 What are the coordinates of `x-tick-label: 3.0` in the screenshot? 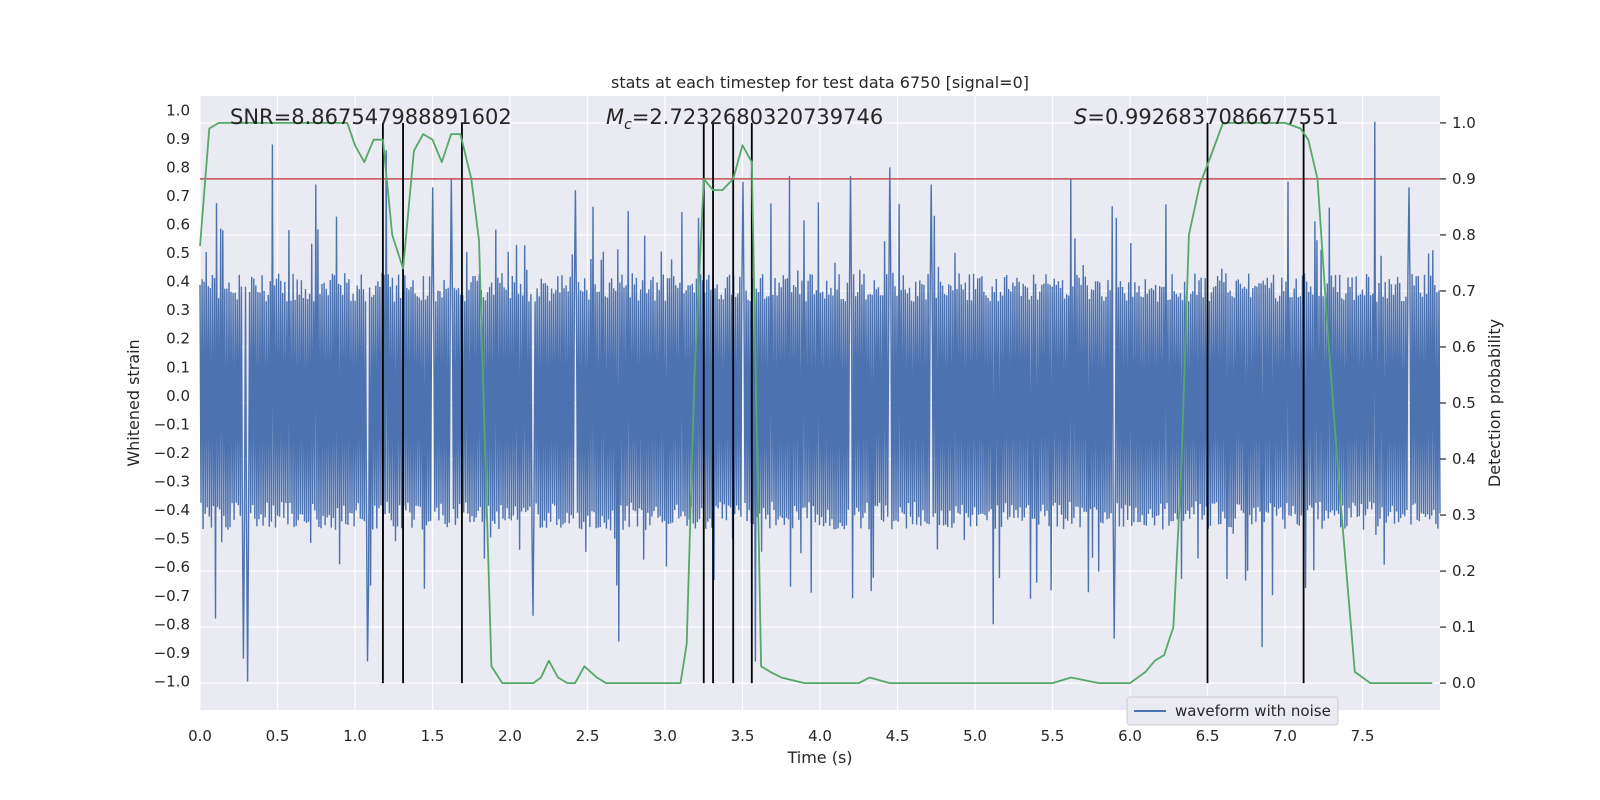 It's located at (665, 736).